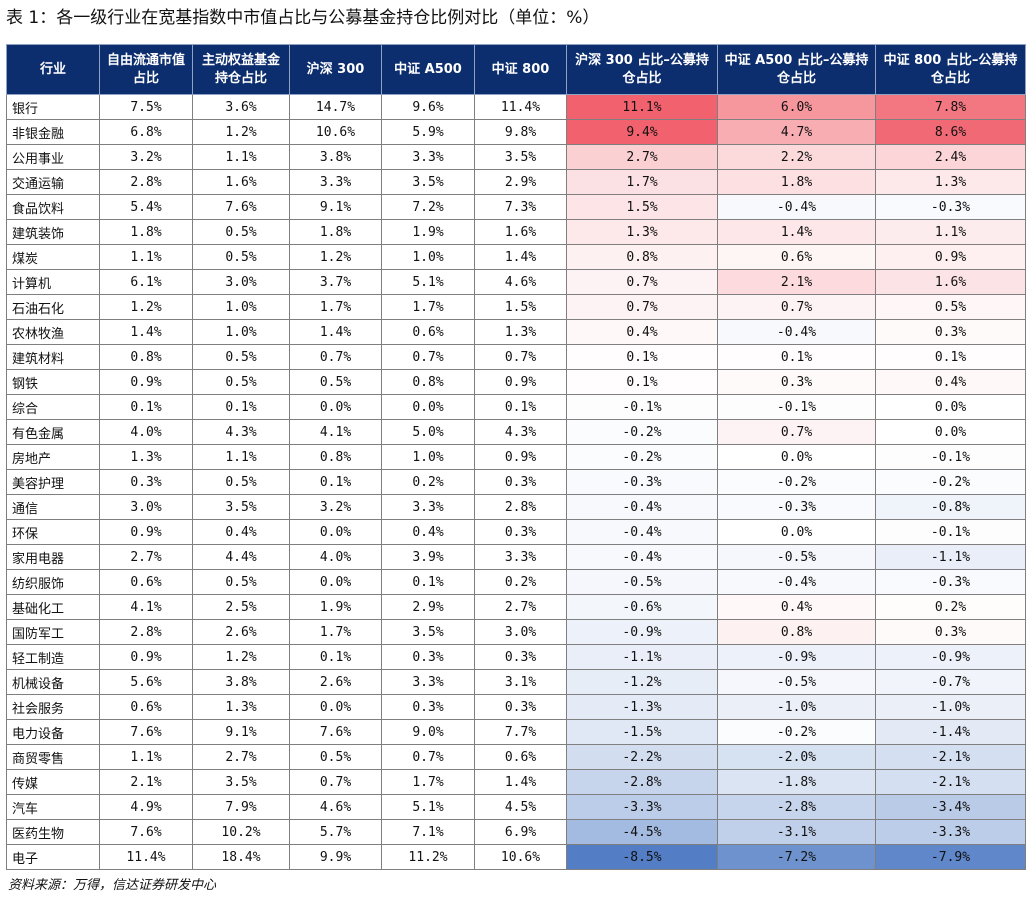 This screenshot has height=898, width=1031. What do you see at coordinates (950, 557) in the screenshot?
I see `csi800-diff-cell: -1.1%` at bounding box center [950, 557].